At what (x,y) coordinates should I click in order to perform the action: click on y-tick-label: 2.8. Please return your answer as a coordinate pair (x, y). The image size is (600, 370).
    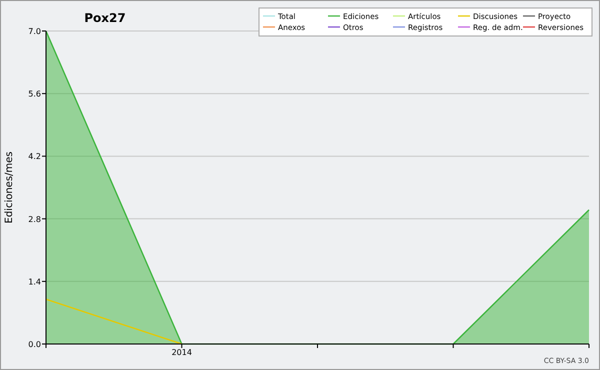
    Looking at the image, I should click on (34, 219).